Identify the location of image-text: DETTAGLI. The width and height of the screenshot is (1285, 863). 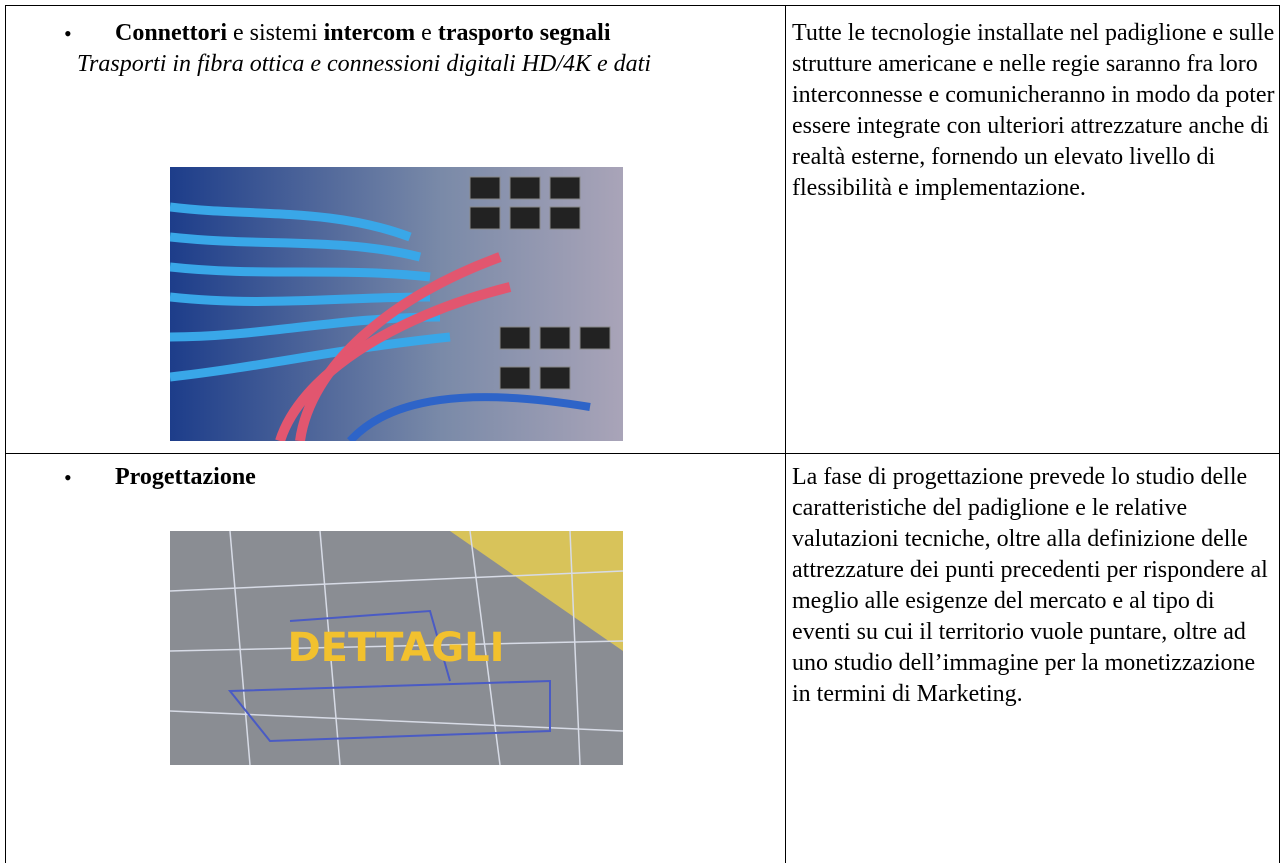
(395, 648).